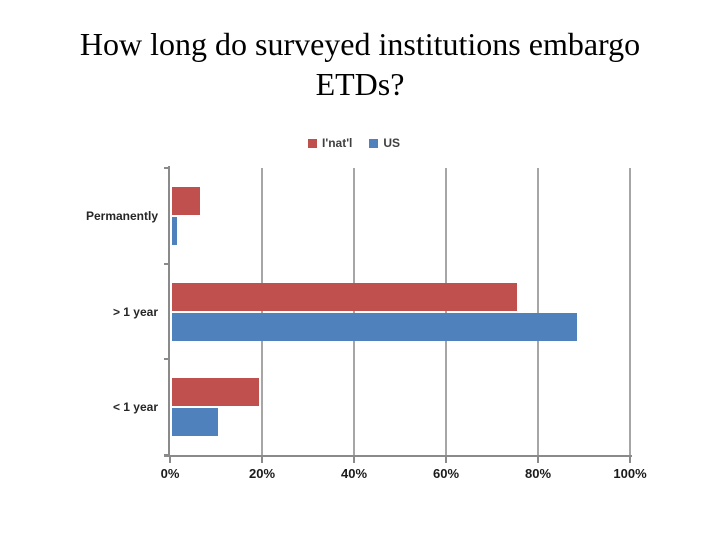 Image resolution: width=720 pixels, height=540 pixels. I want to click on x-axis-label-0: 0%, so click(170, 473).